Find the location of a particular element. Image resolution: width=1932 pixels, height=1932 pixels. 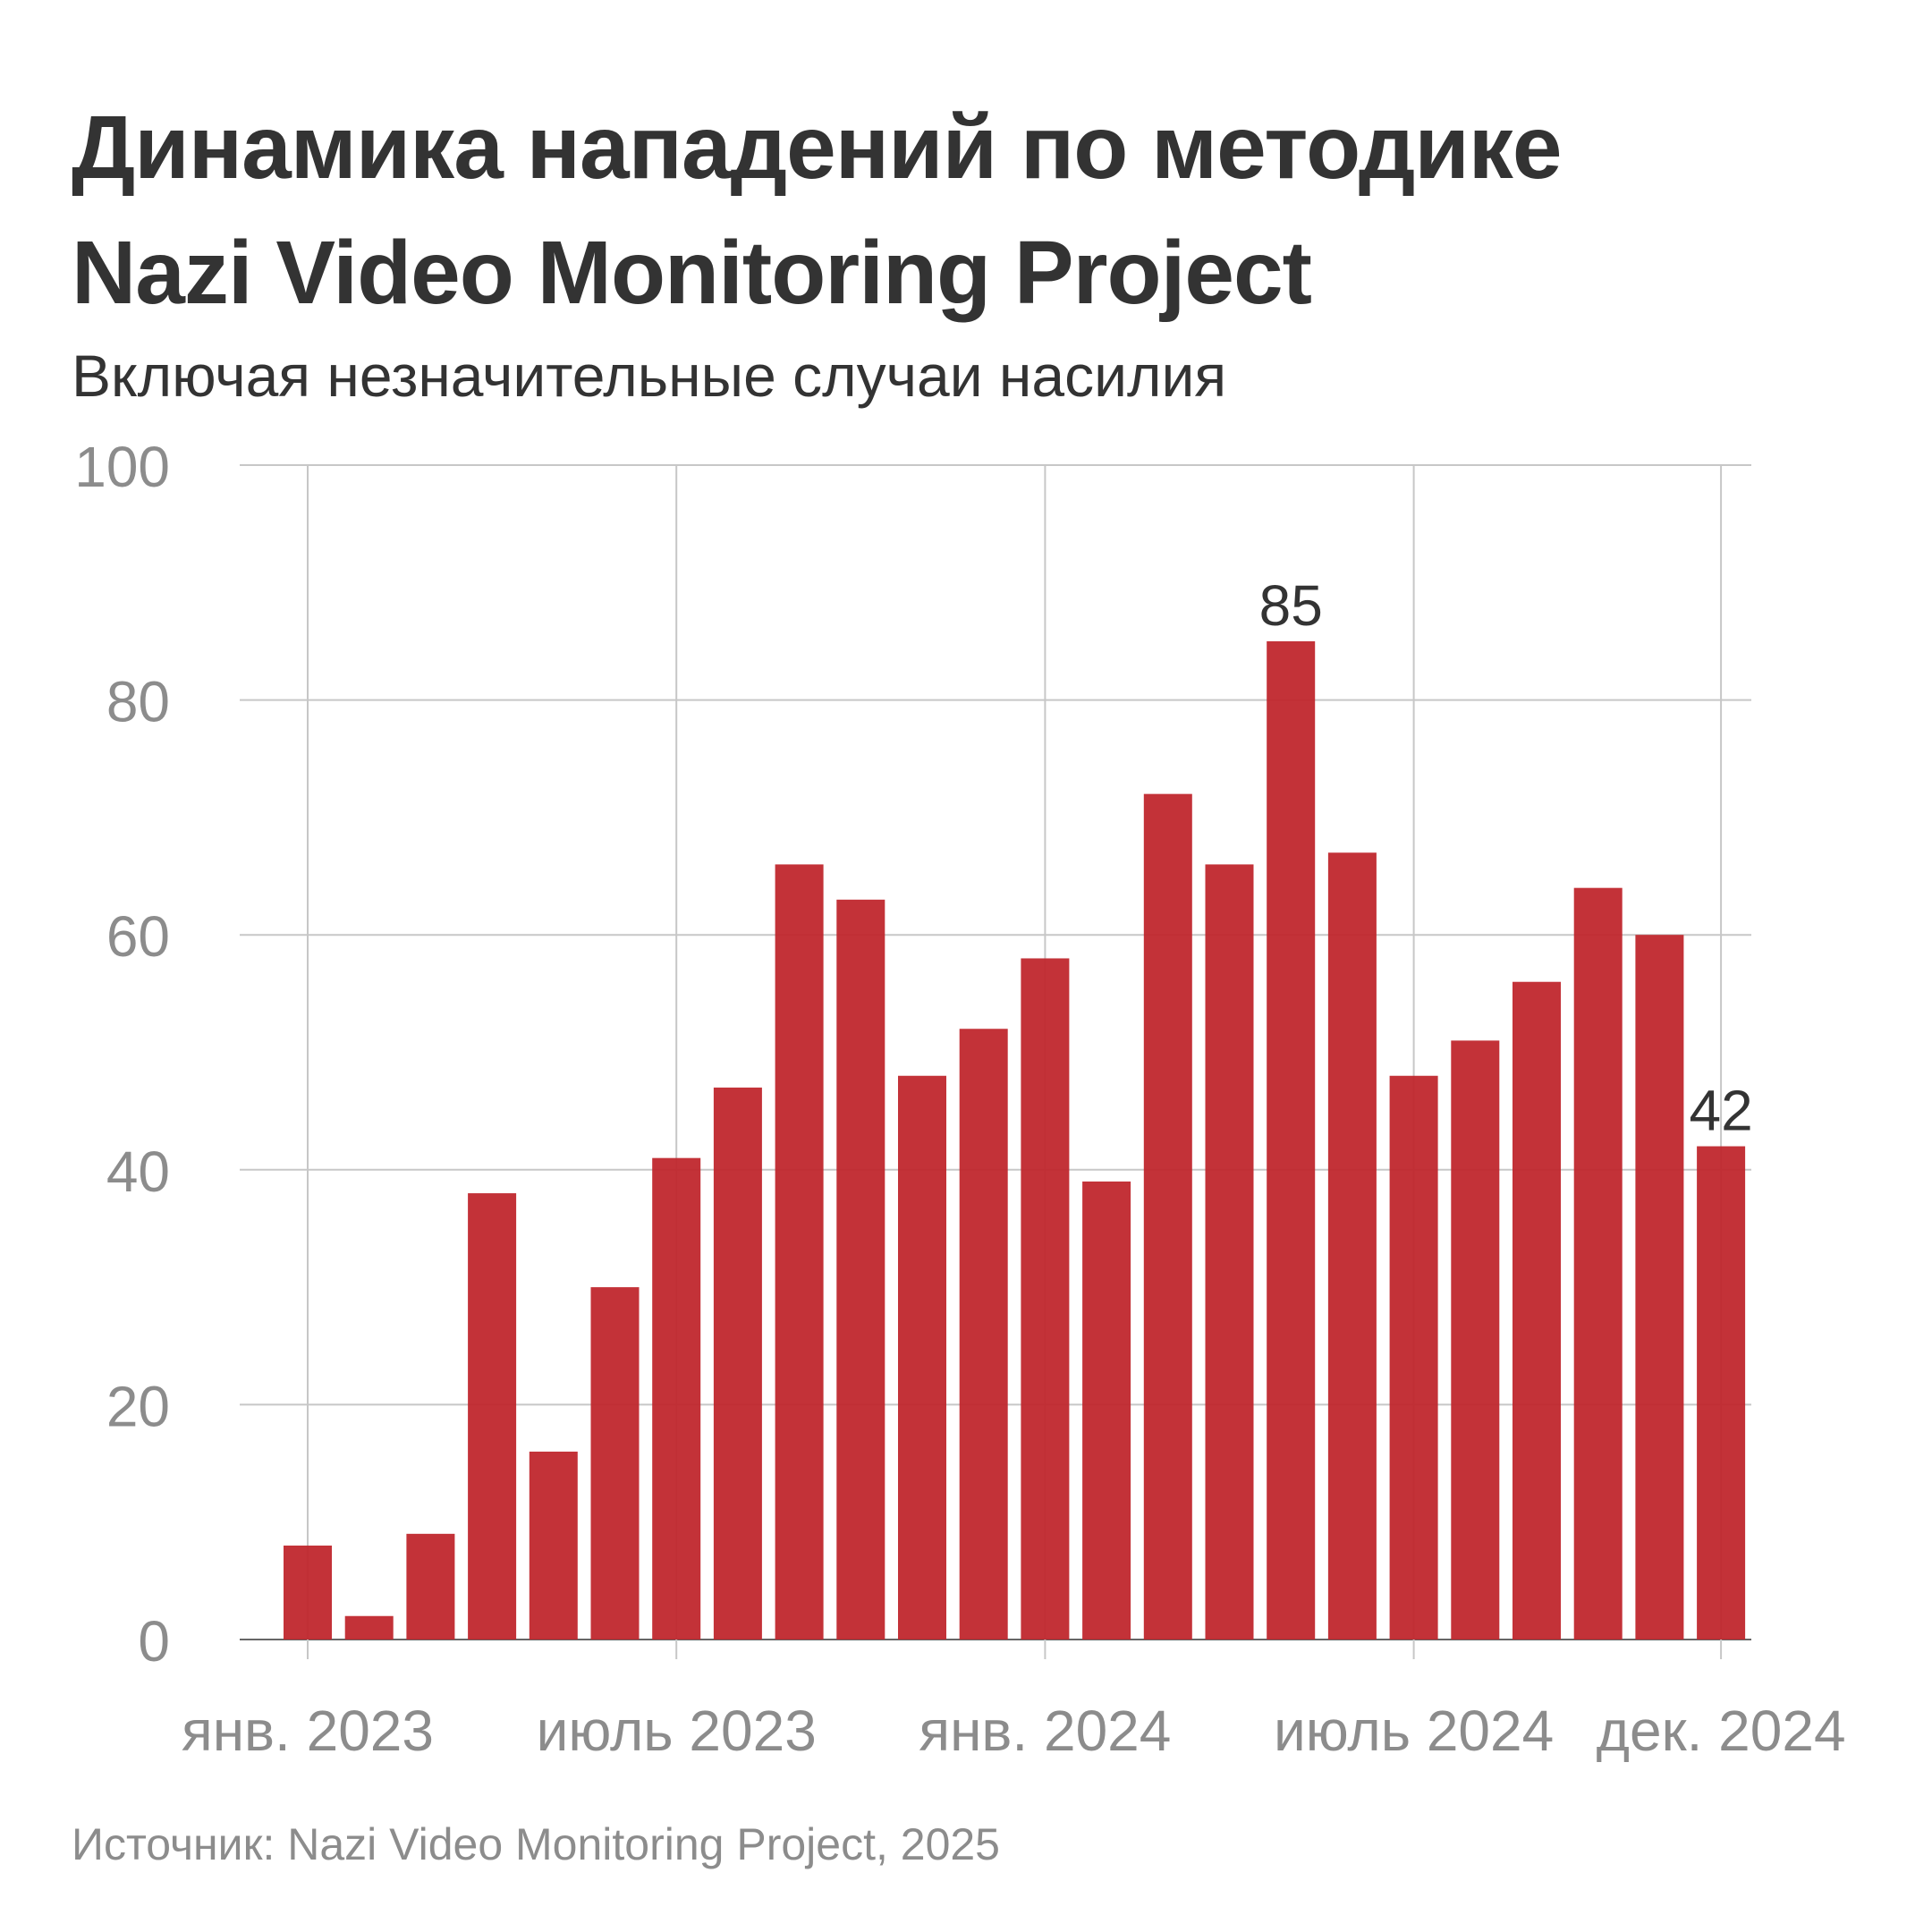

y-tick-label: 40 is located at coordinates (138, 1172).